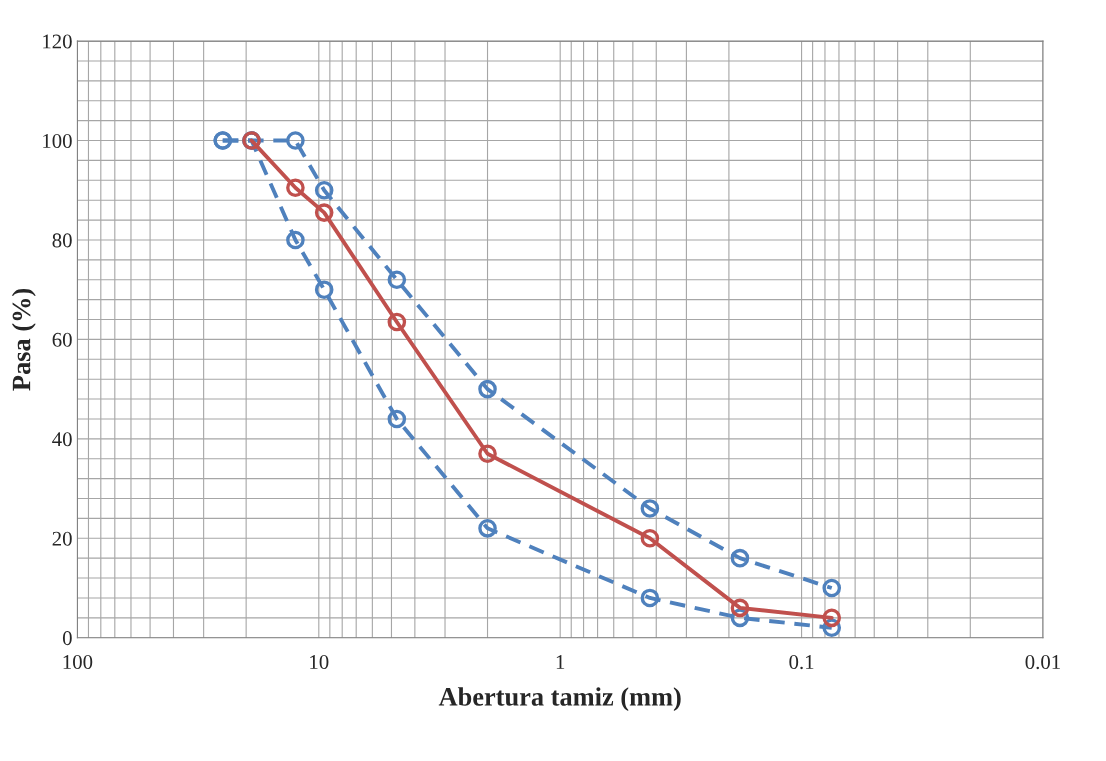  What do you see at coordinates (62, 339) in the screenshot?
I see `y-tick-label: 60` at bounding box center [62, 339].